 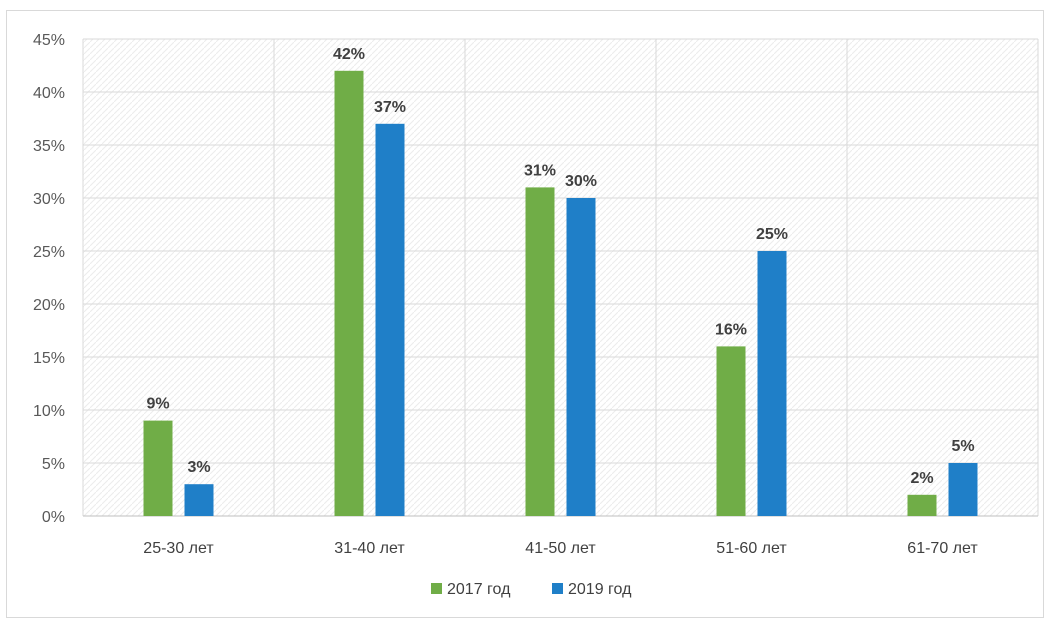 What do you see at coordinates (49, 146) in the screenshot?
I see `y-tick-label: 35%` at bounding box center [49, 146].